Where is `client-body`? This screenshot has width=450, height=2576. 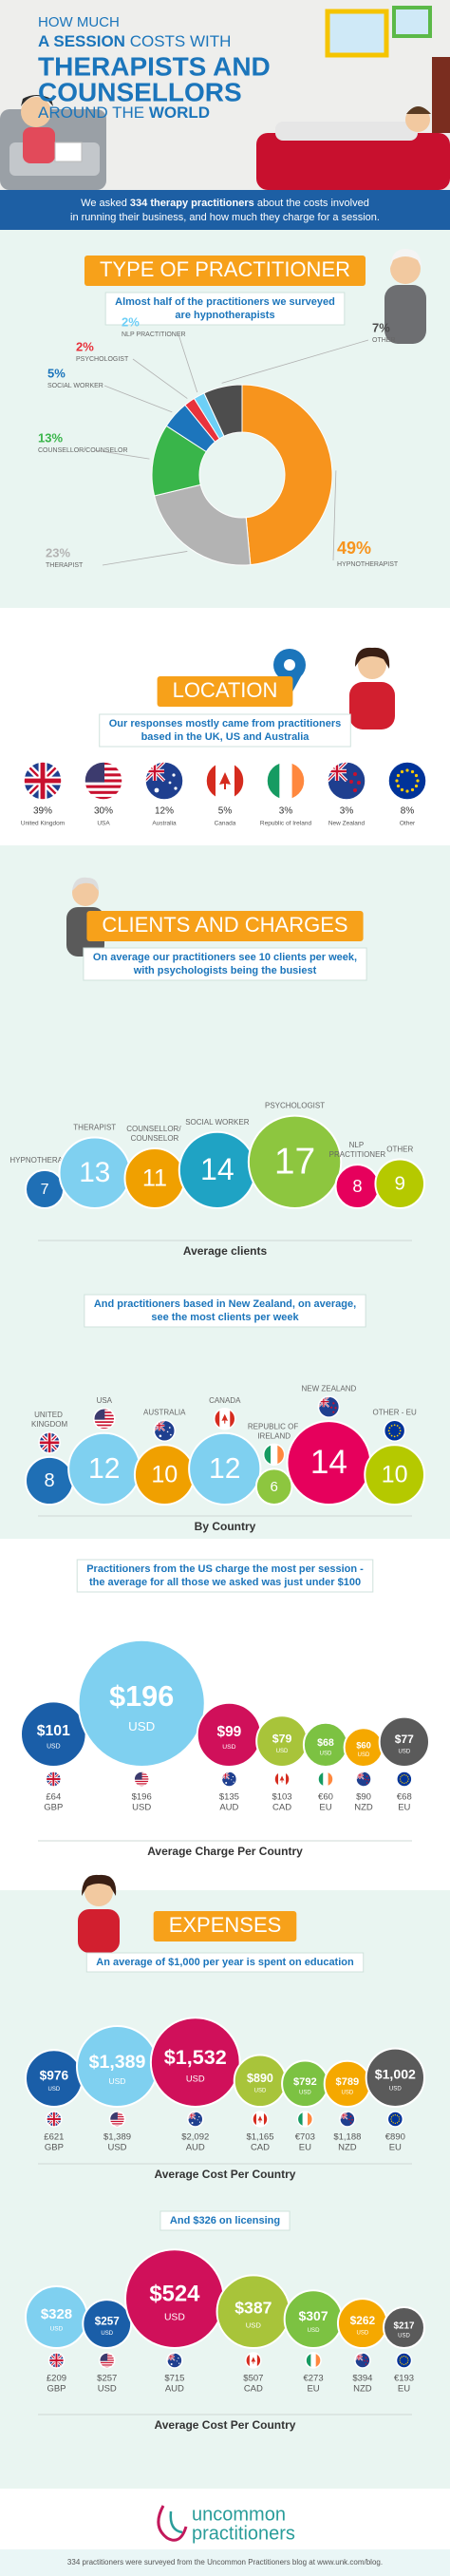 client-body is located at coordinates (346, 131).